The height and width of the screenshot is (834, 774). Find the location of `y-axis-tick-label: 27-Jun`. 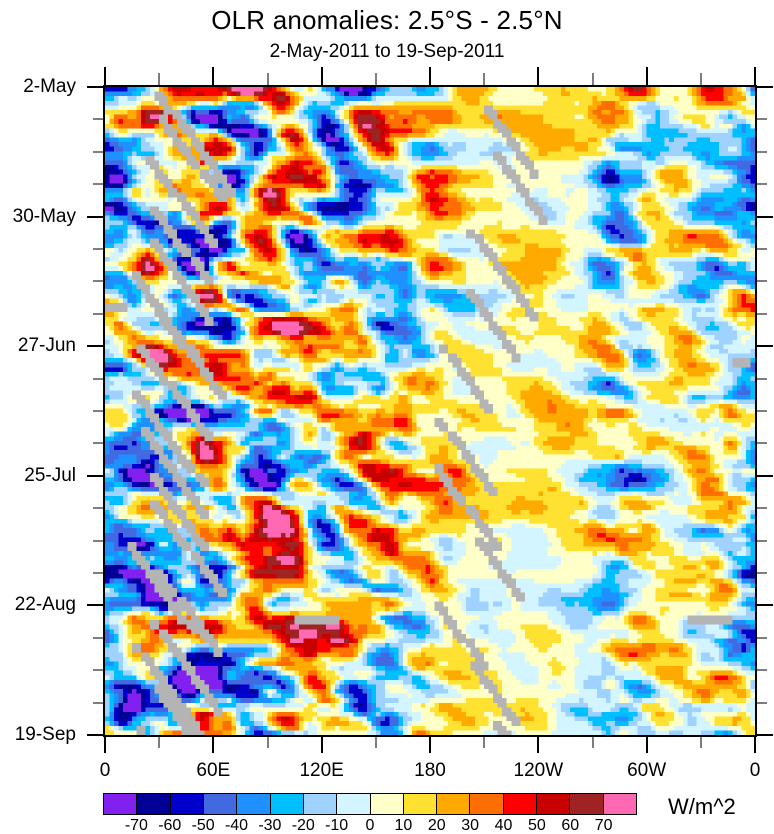

y-axis-tick-label: 27-Jun is located at coordinates (46, 346).